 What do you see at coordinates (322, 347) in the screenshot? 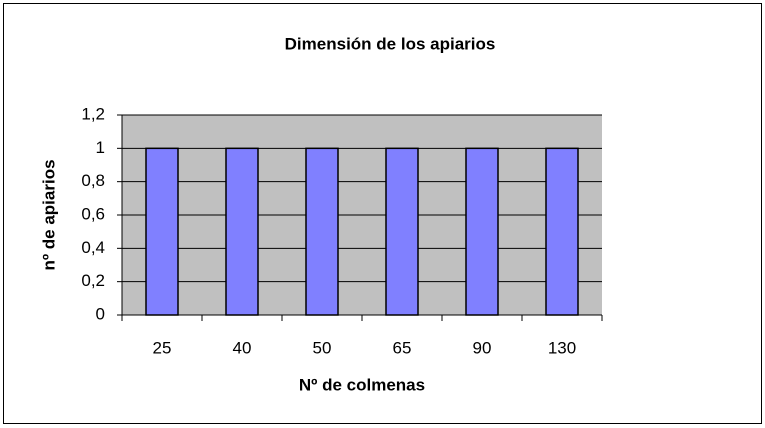
I see `x-tick-label: 50` at bounding box center [322, 347].